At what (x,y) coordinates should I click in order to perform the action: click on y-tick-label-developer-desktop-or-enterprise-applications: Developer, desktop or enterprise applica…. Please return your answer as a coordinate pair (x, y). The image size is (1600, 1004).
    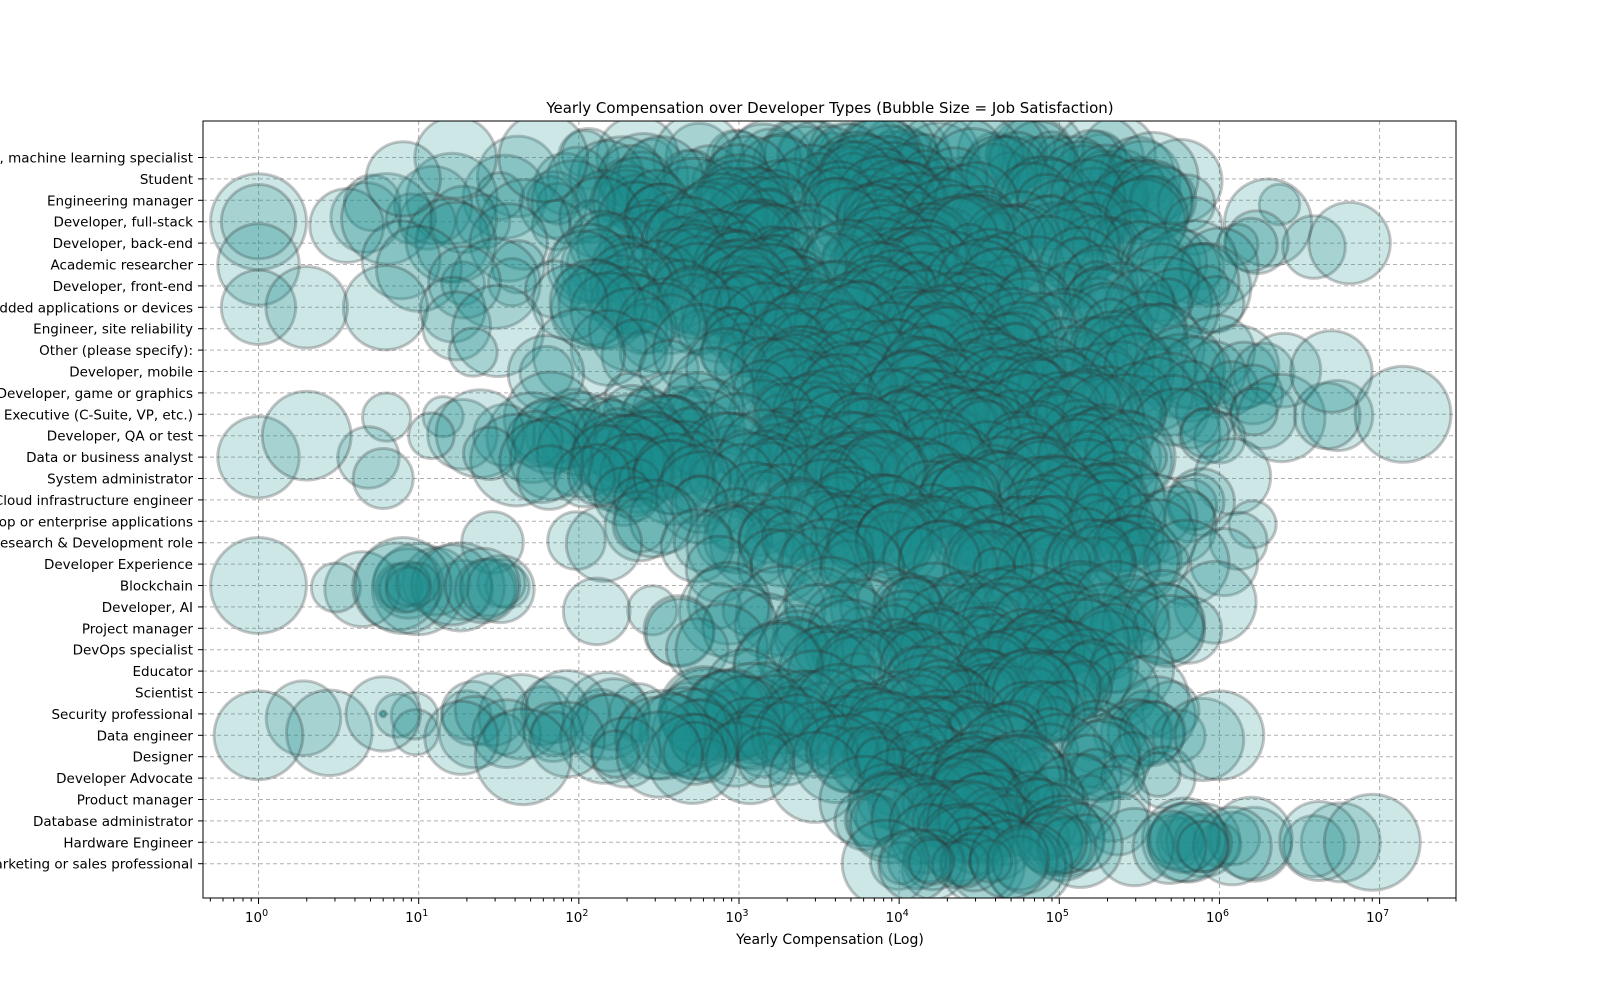
    Looking at the image, I should click on (96, 522).